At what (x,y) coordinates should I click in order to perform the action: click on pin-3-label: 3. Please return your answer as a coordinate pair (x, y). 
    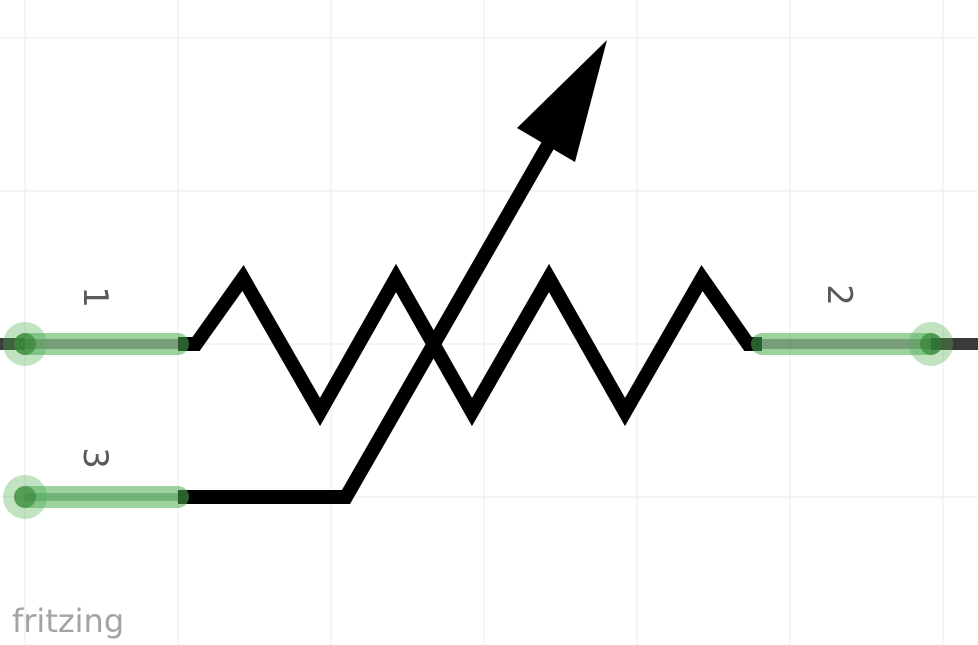
    Looking at the image, I should click on (95, 458).